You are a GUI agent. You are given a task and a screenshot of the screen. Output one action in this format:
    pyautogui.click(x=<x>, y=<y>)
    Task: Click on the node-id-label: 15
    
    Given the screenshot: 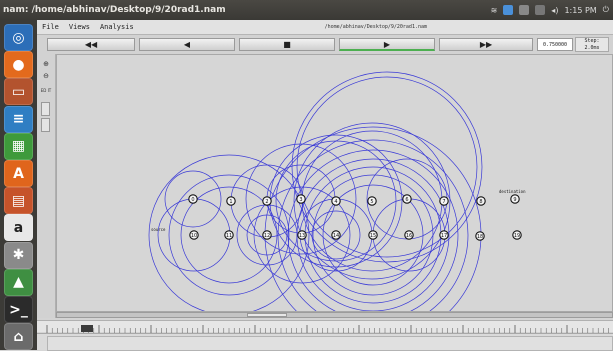 What is the action you would take?
    pyautogui.click(x=373, y=236)
    